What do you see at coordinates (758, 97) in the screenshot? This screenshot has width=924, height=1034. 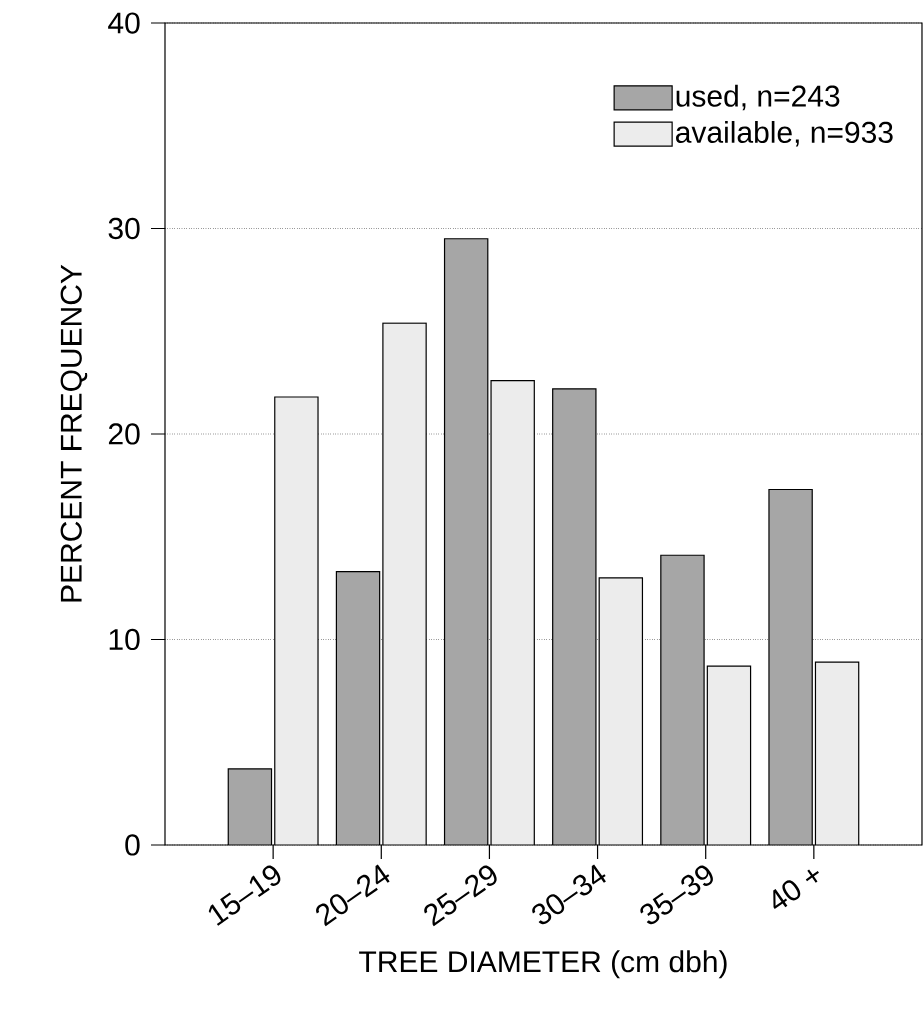 I see `legend-label: used, n=243` at bounding box center [758, 97].